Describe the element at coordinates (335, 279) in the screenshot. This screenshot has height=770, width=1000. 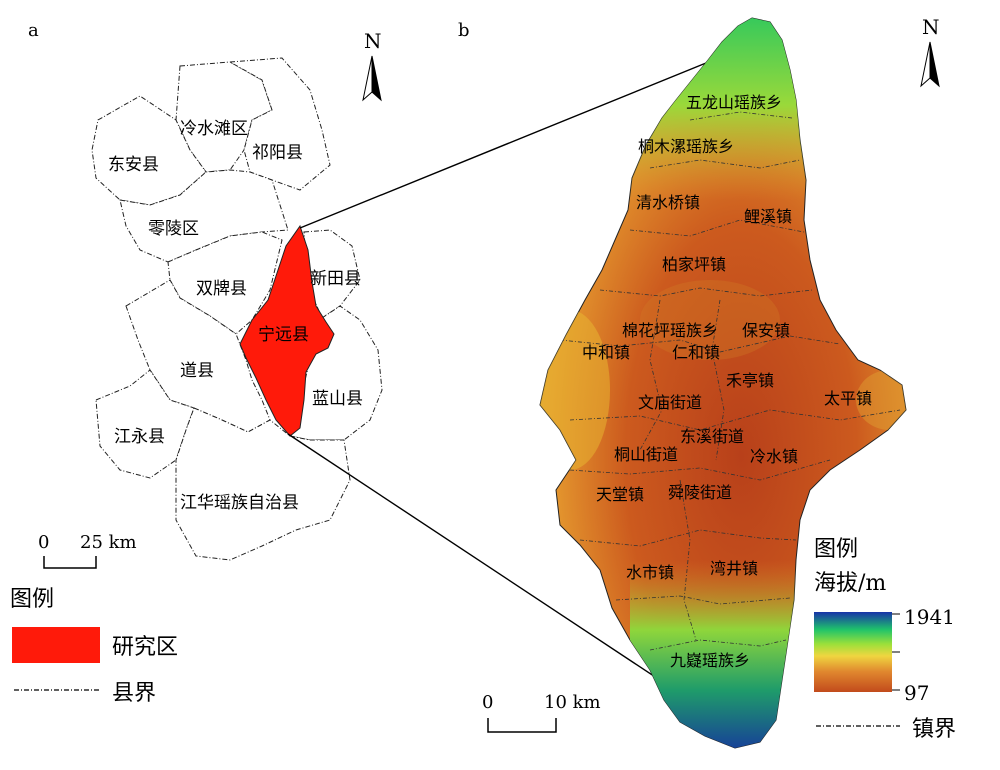
I see `county-label: 新田县` at that location.